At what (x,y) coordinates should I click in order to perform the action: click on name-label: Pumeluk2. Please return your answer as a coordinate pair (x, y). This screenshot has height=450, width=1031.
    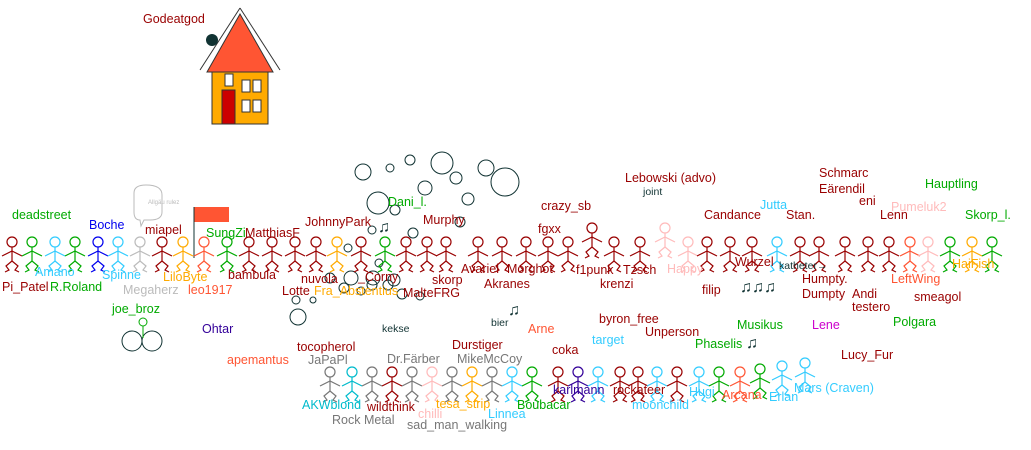
    Looking at the image, I should click on (919, 207).